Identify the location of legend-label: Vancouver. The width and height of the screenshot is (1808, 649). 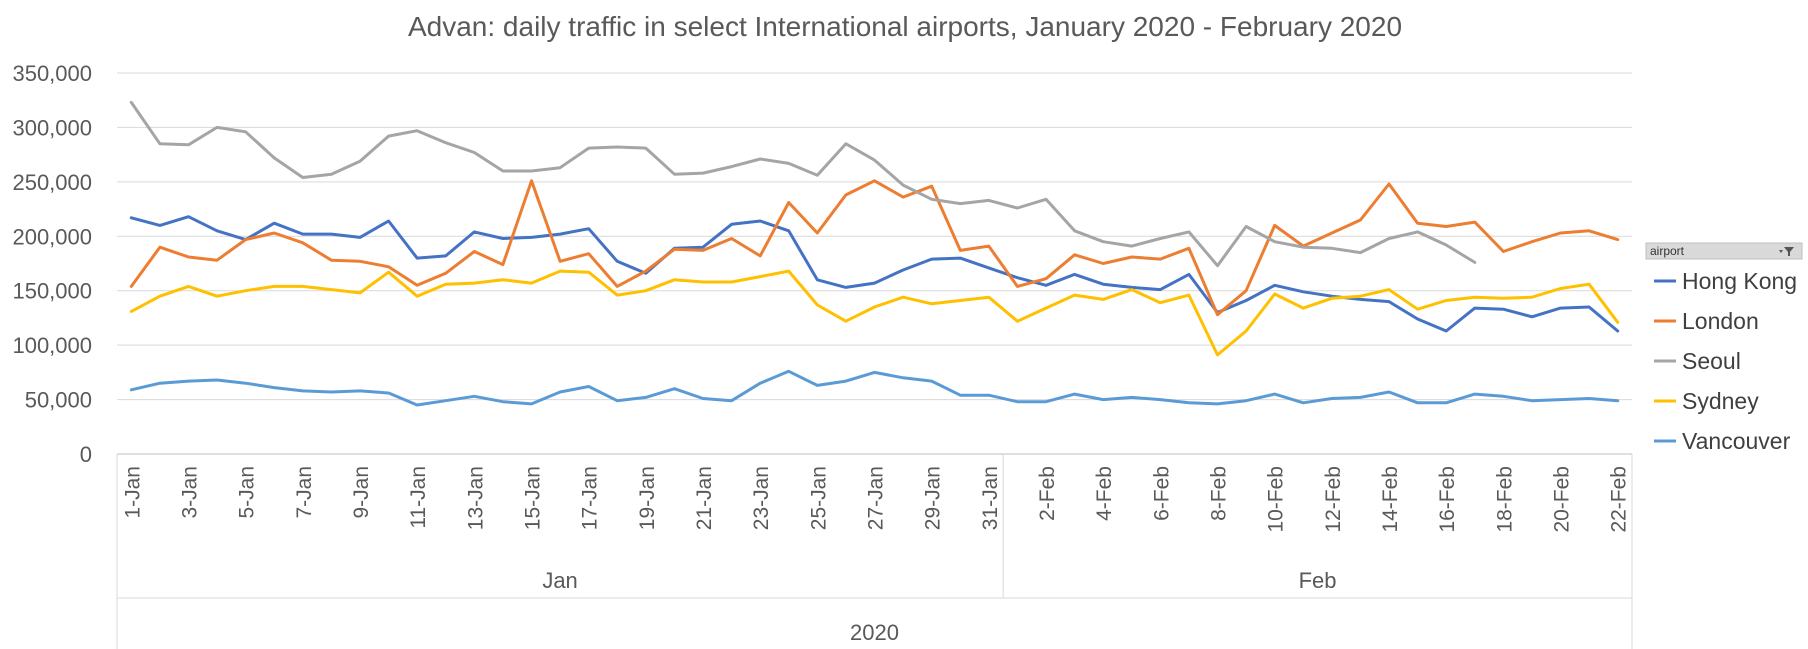
(1736, 441).